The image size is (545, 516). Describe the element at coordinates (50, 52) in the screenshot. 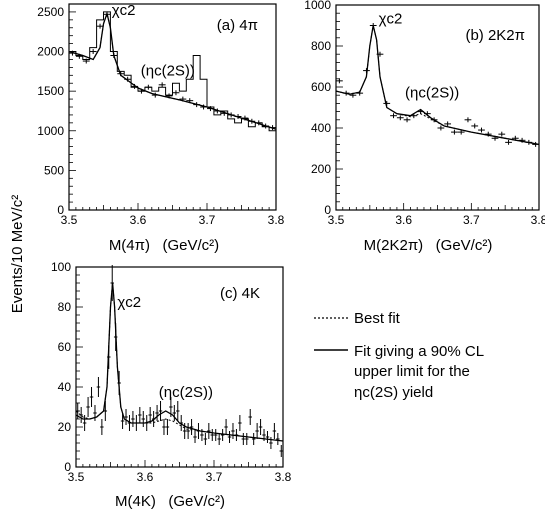

I see `panel-a-y-tick-label: 2000` at that location.